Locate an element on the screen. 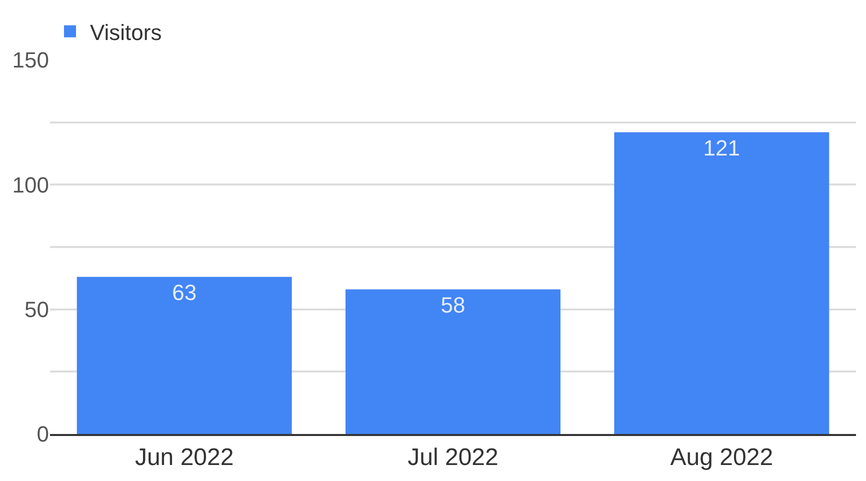  y-tick-label: 0 is located at coordinates (42, 434).